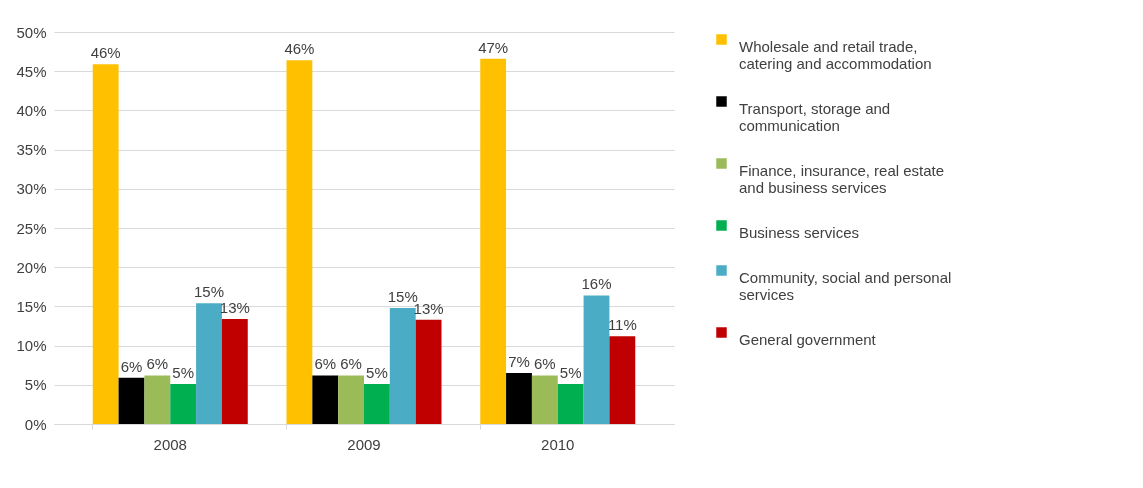  What do you see at coordinates (845, 285) in the screenshot?
I see `legend-label: Community, social and personal services` at bounding box center [845, 285].